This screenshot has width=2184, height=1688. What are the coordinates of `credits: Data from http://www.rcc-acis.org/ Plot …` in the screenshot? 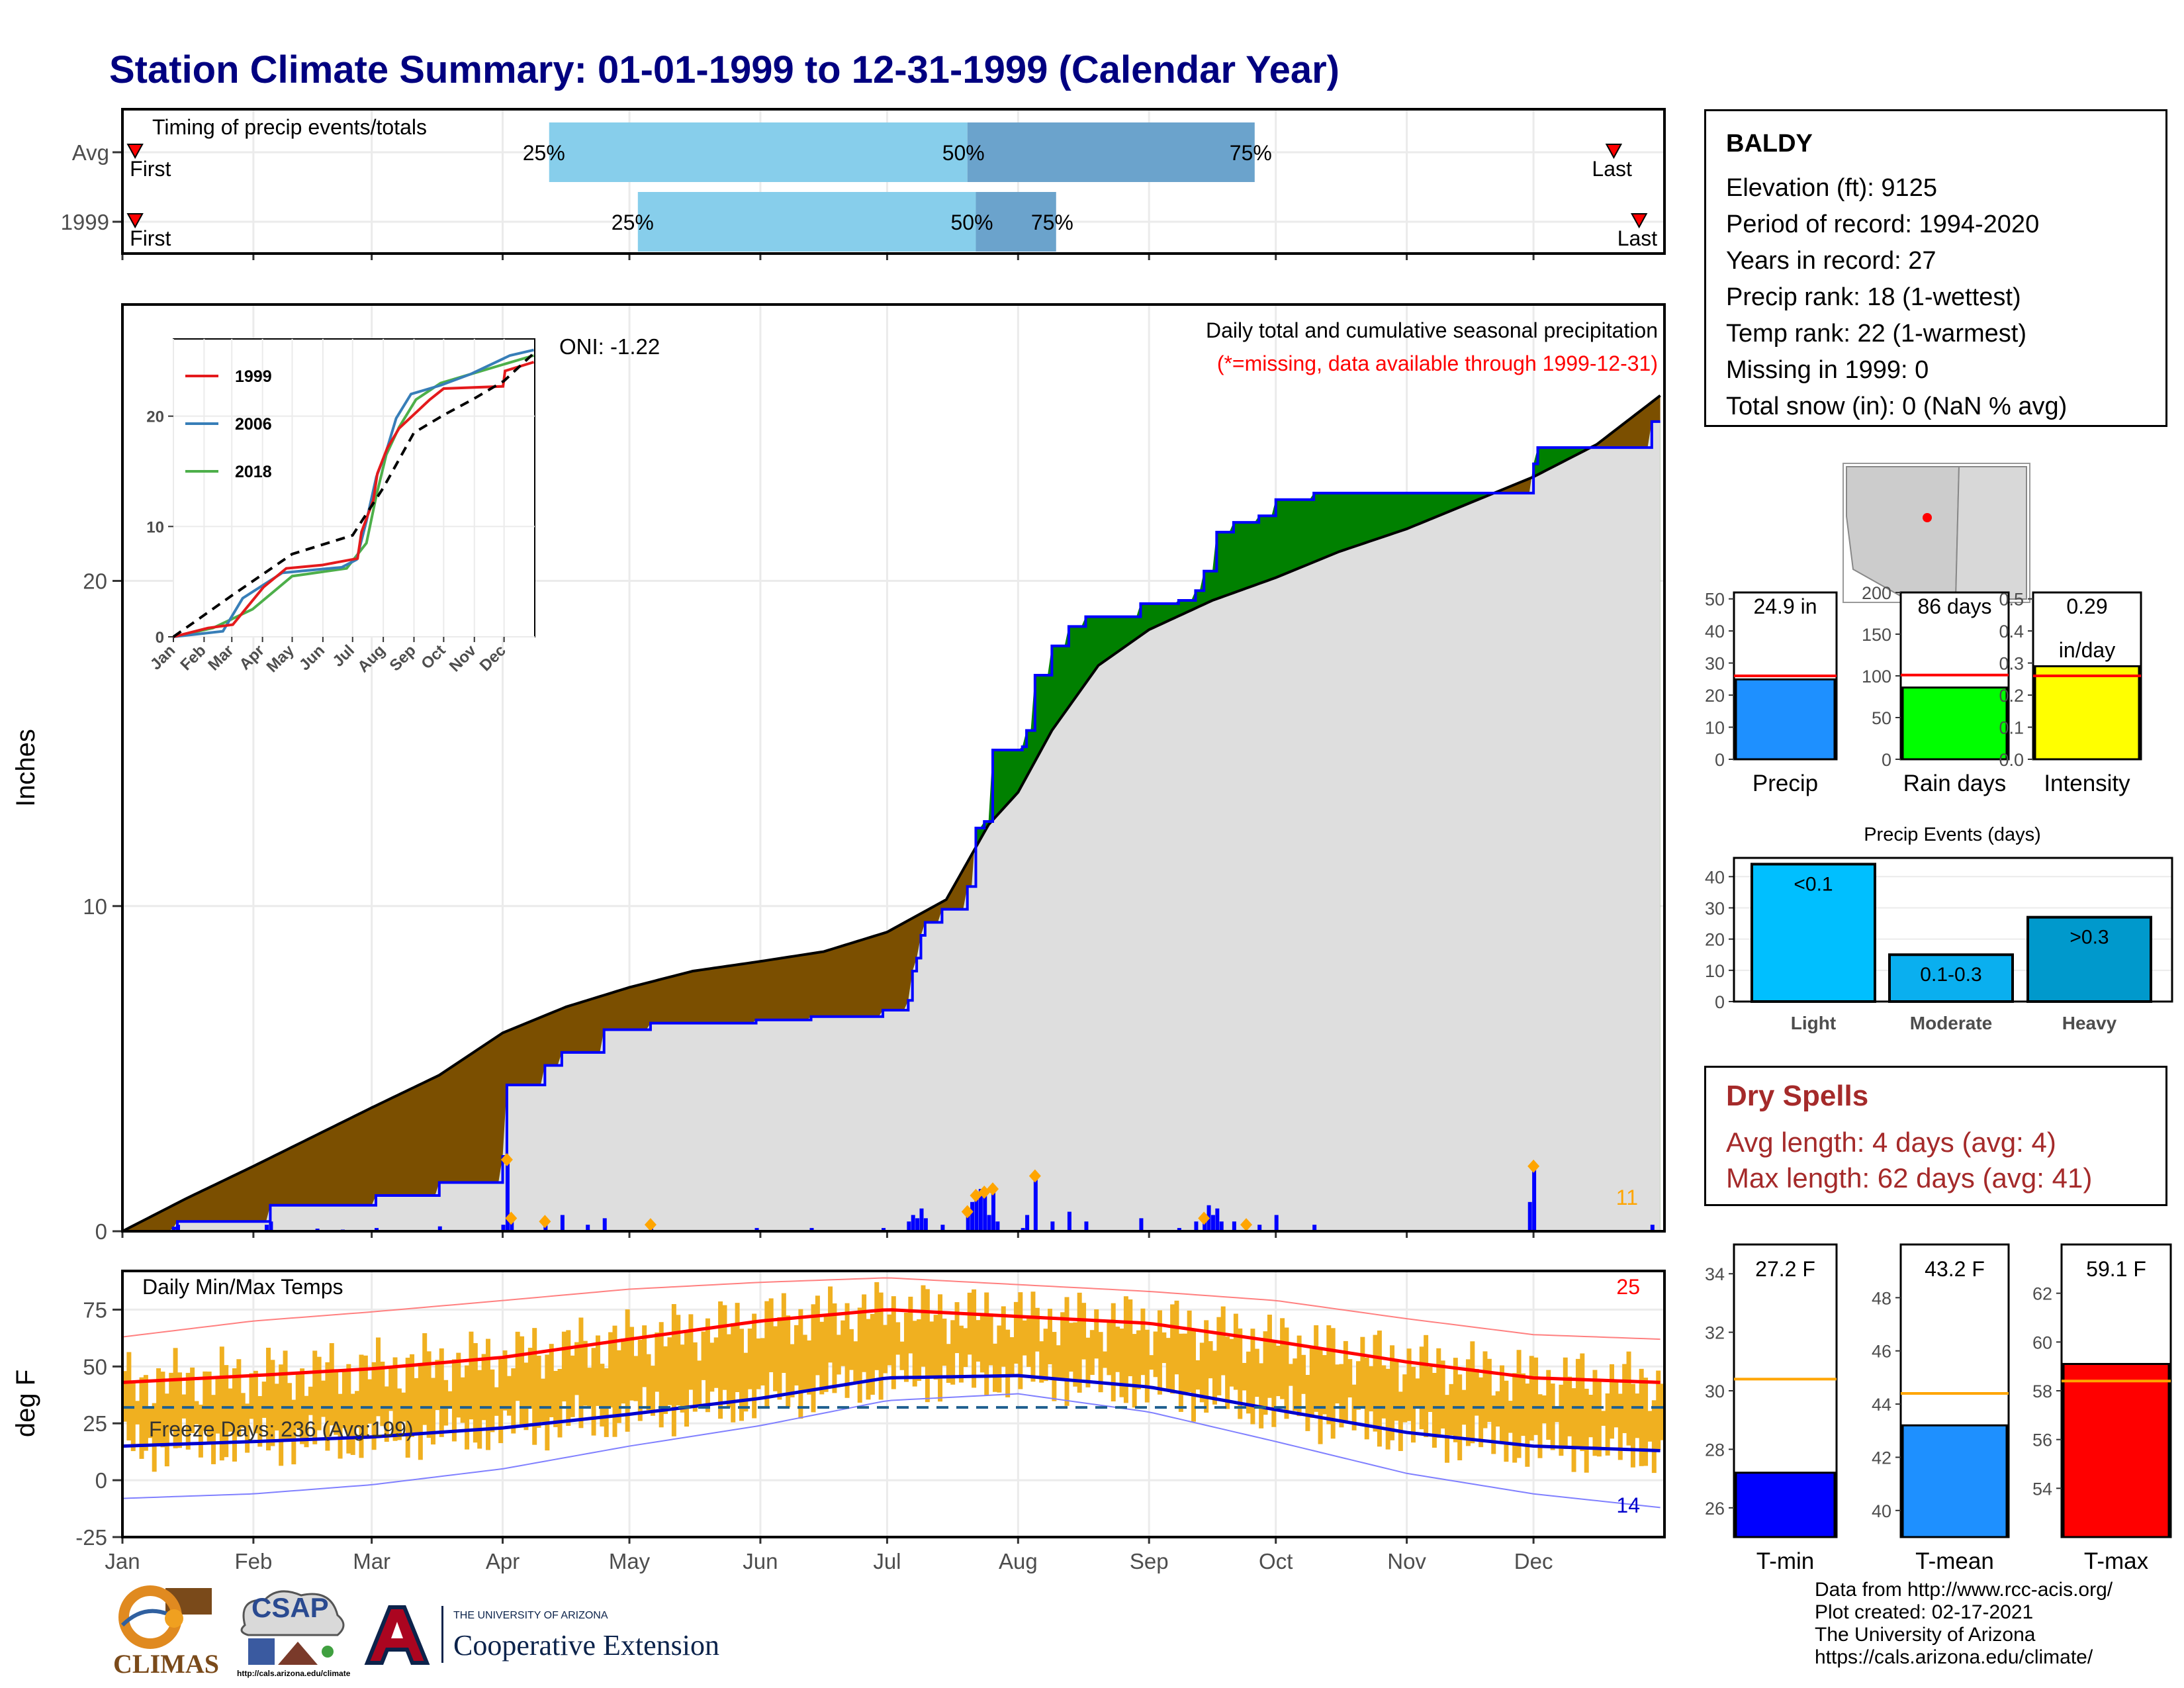 It's located at (1964, 1624).